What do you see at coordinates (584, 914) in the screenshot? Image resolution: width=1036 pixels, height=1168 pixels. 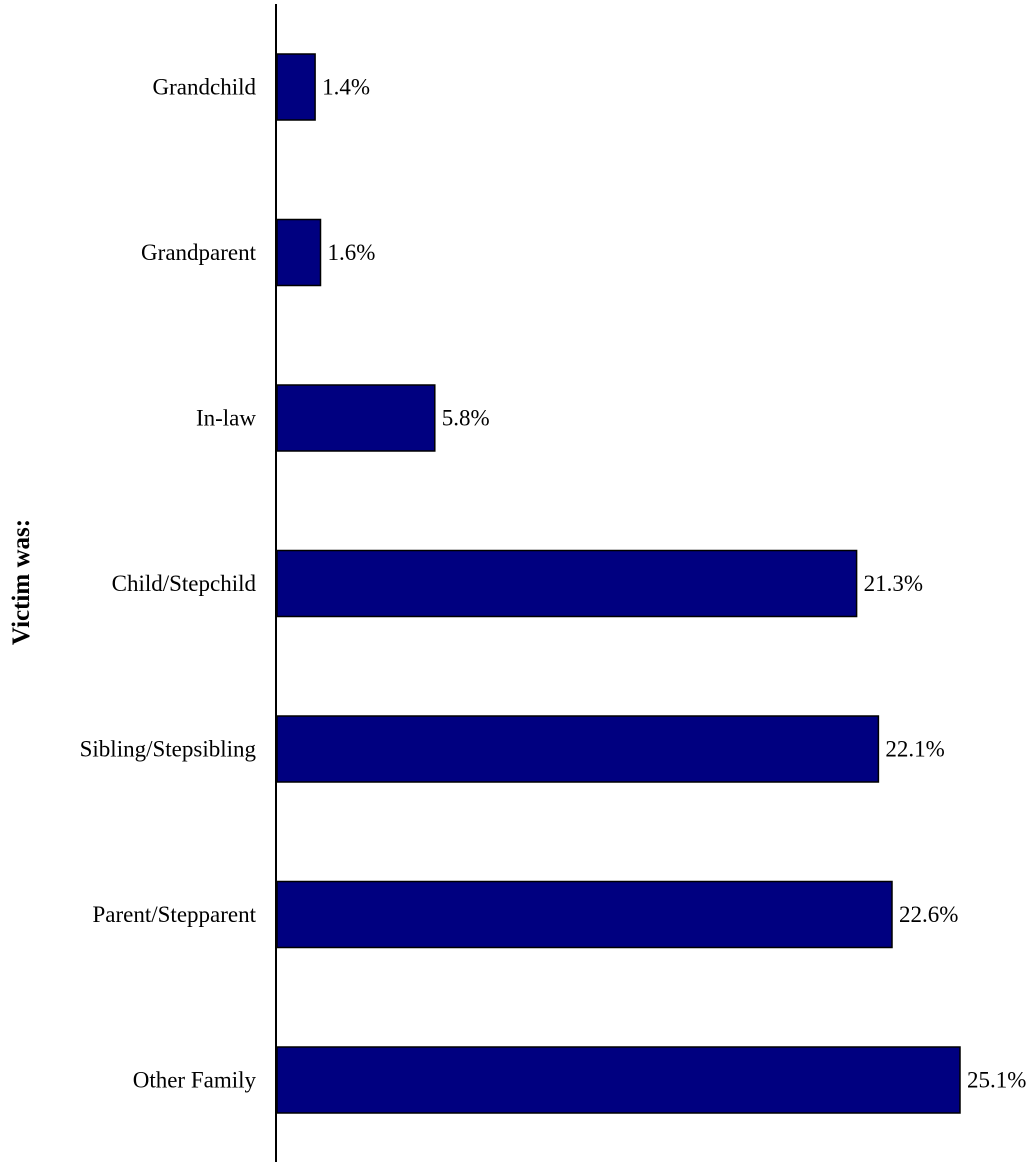 I see `bar-parent-stepparent` at bounding box center [584, 914].